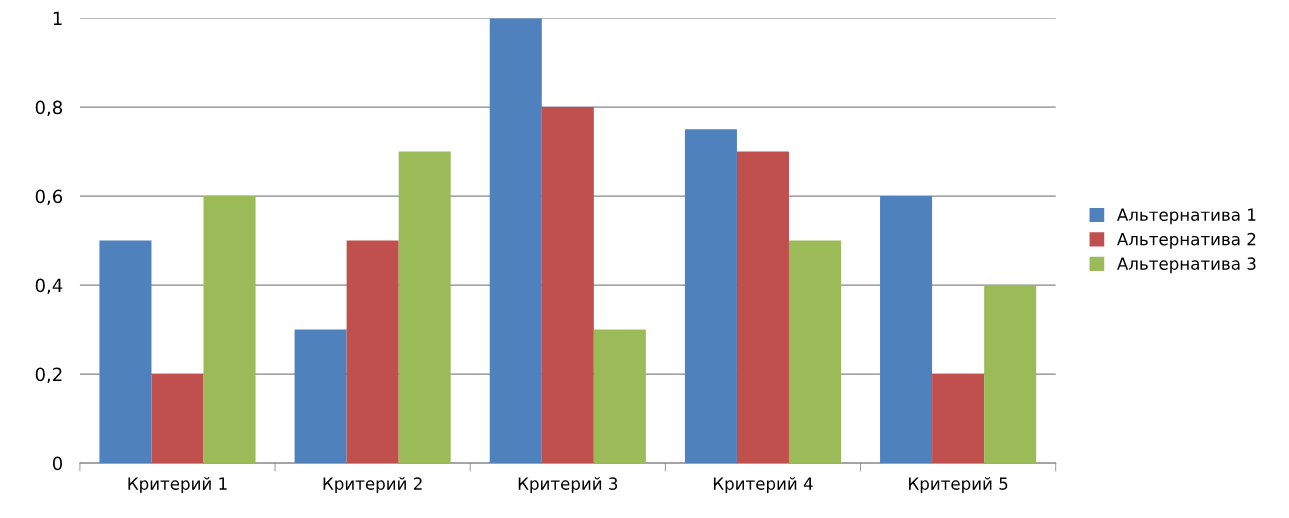  I want to click on y-tick-label: 0, so click(57, 463).